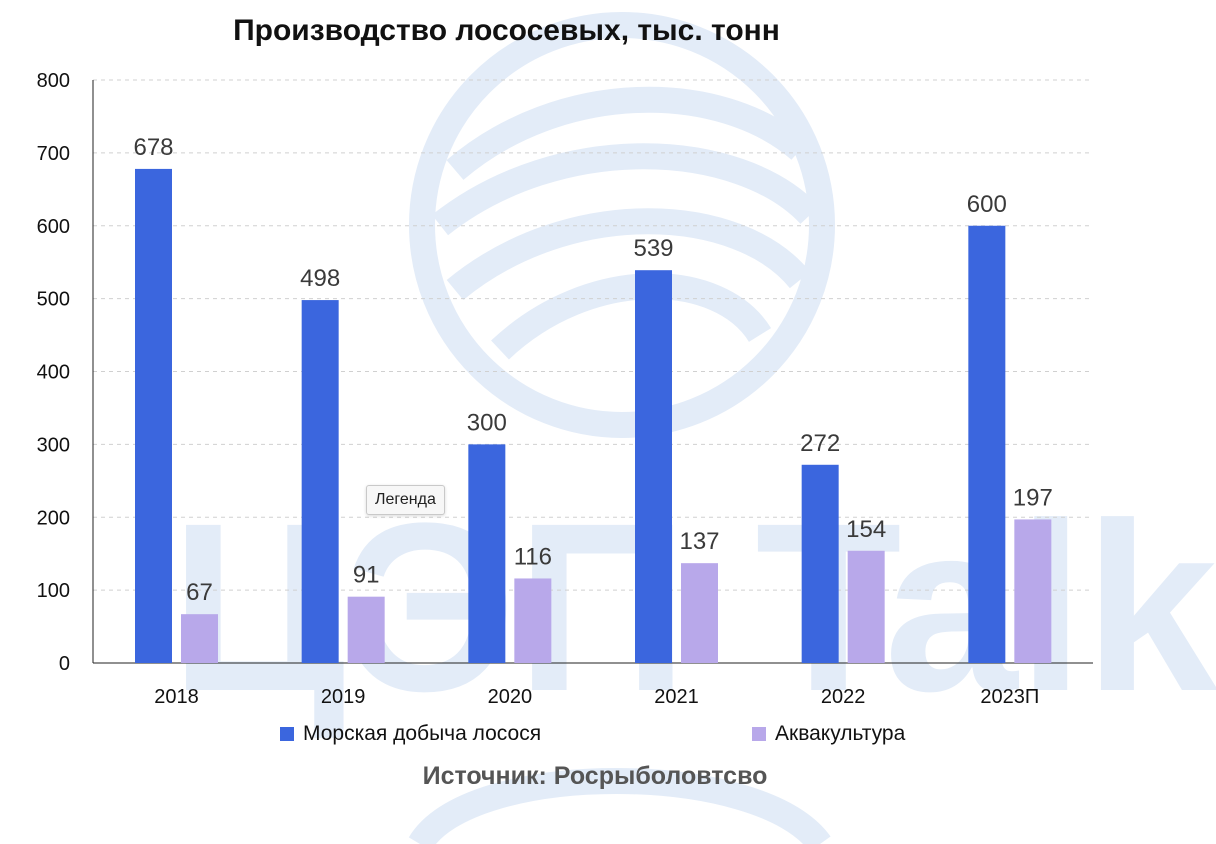  I want to click on data-label-marine: 539, so click(653, 248).